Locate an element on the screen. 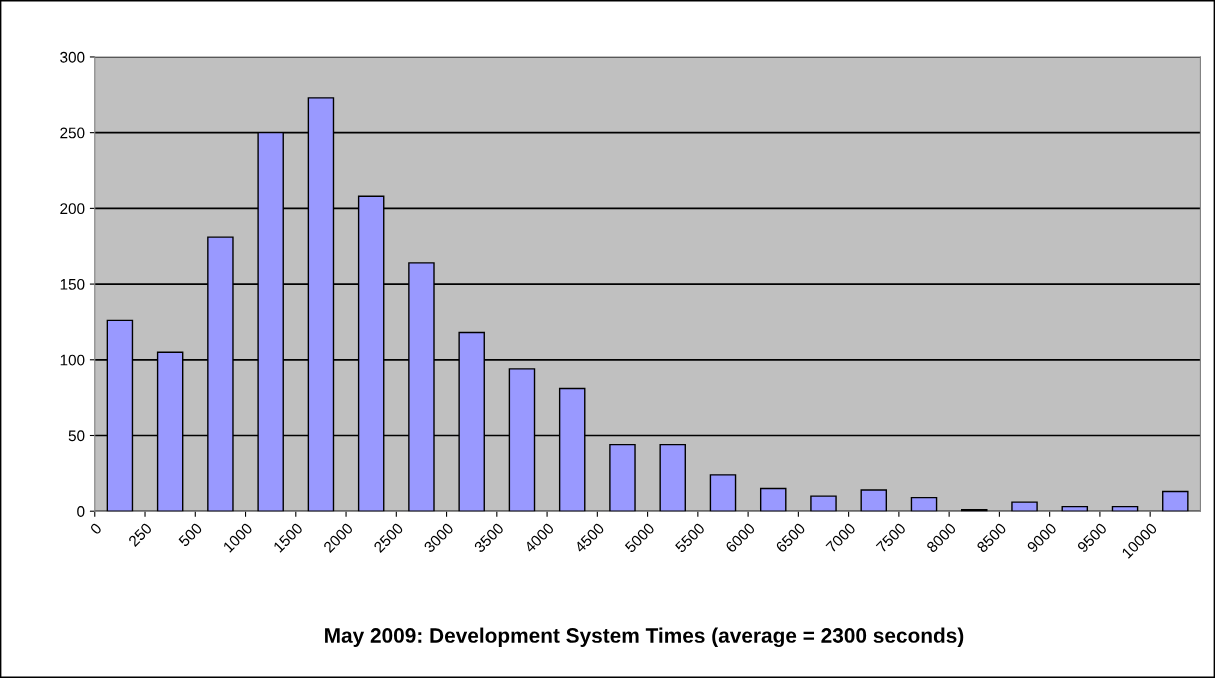 The height and width of the screenshot is (678, 1215). x-tick-label: 500 is located at coordinates (190, 535).